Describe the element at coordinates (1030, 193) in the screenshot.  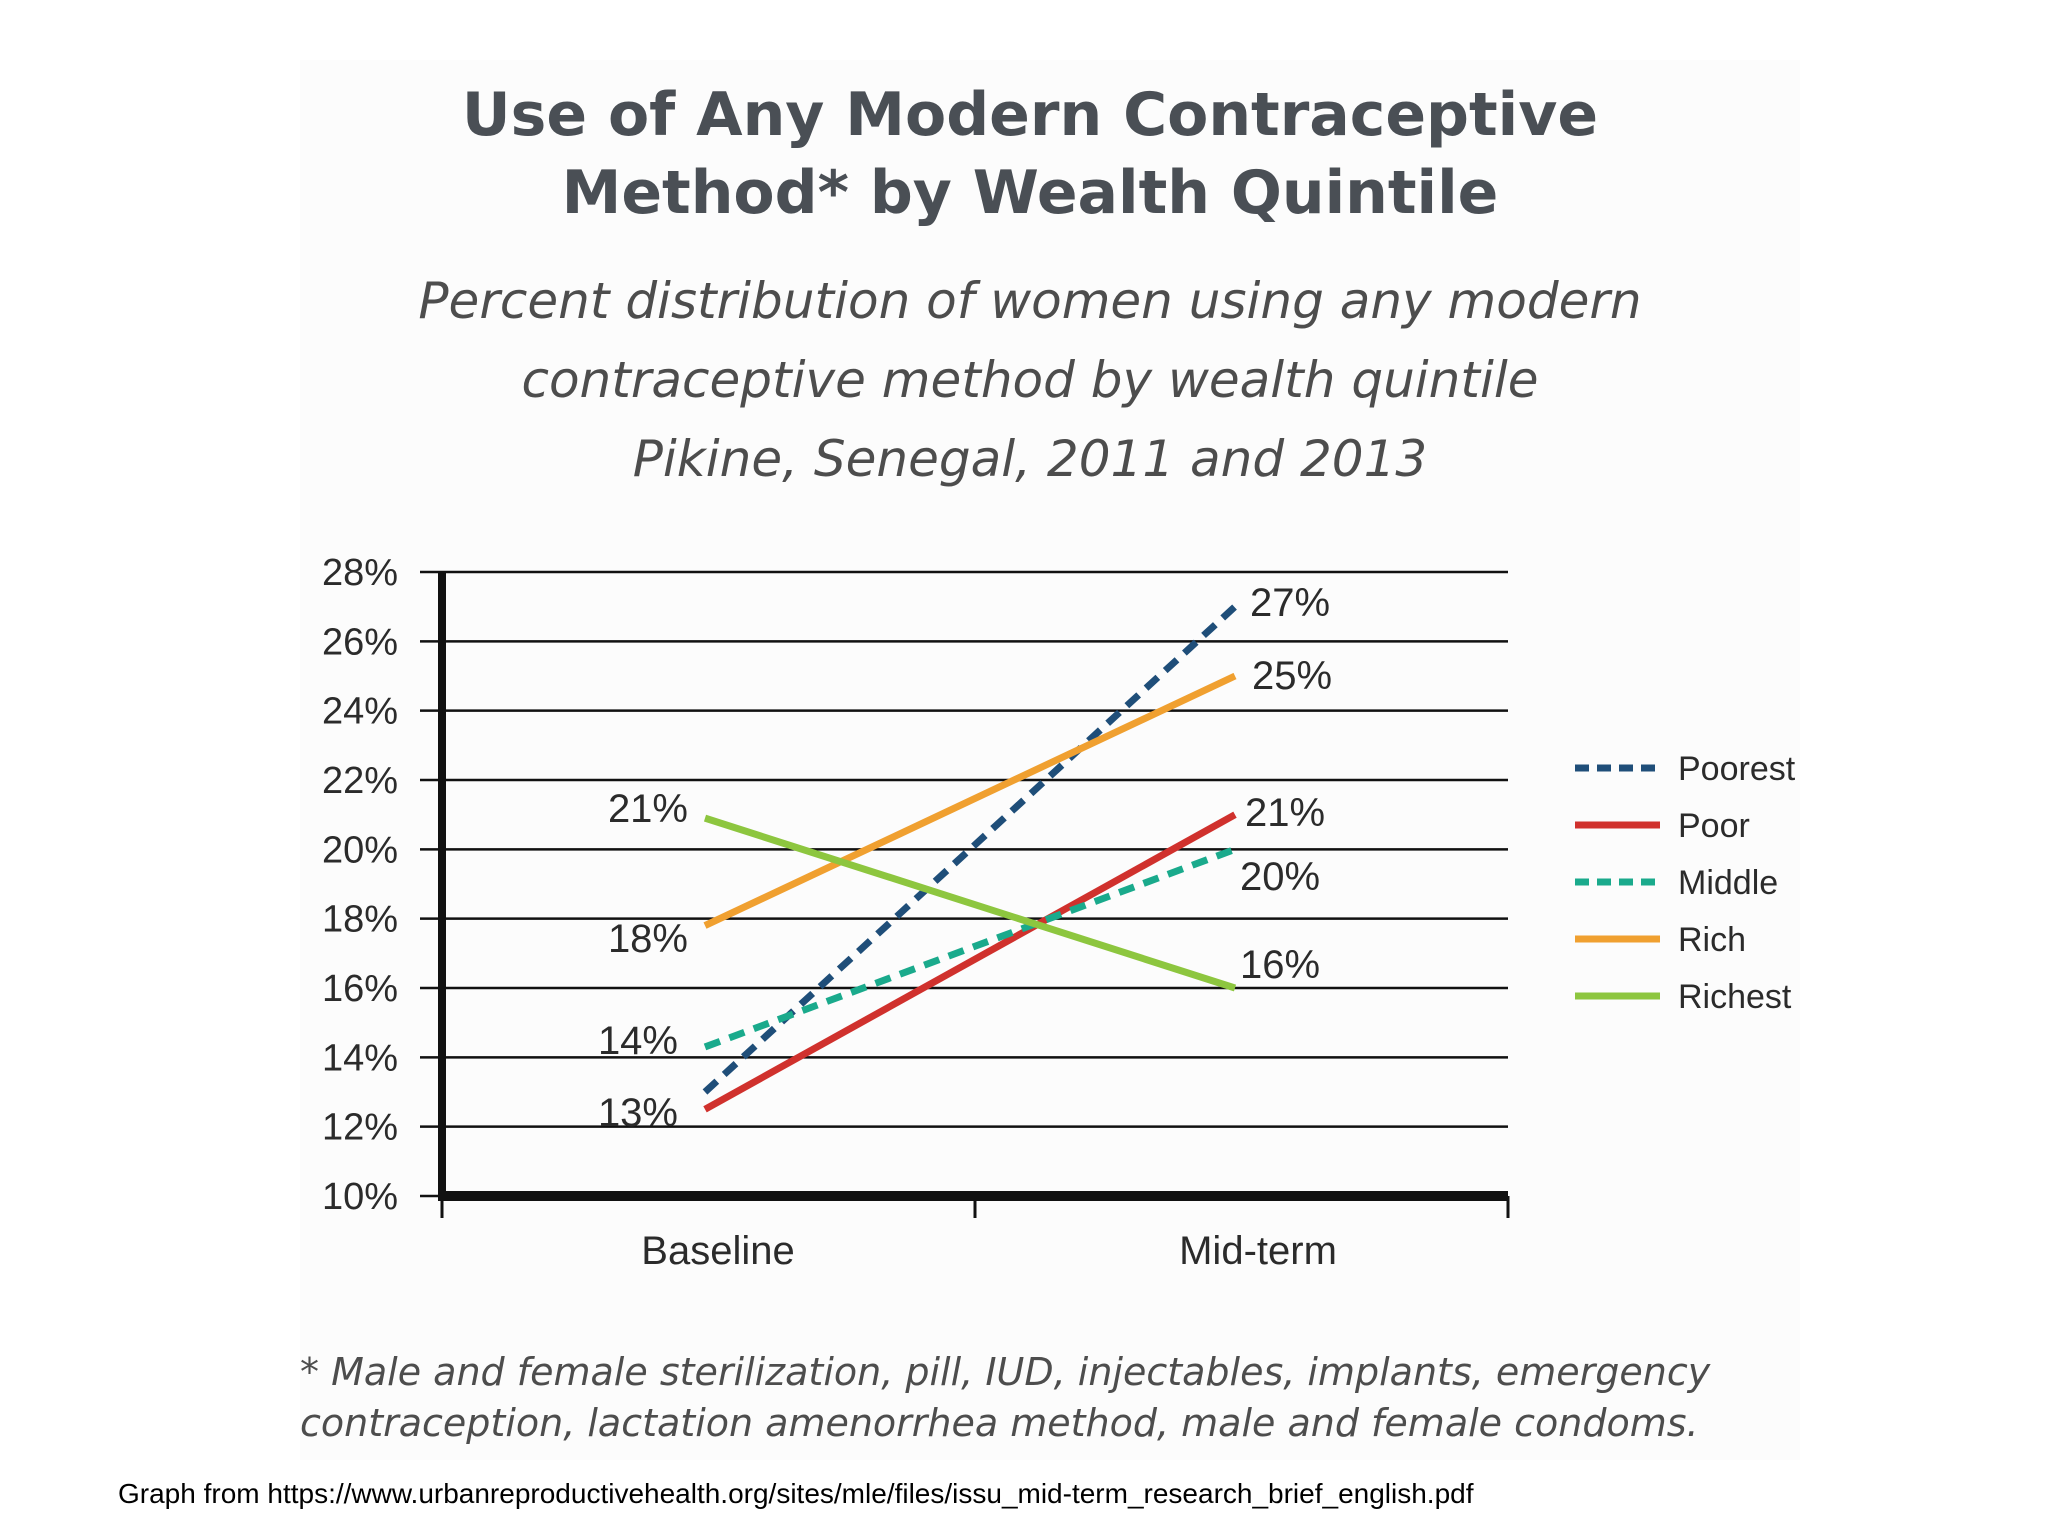
I see `chart-title-line-2: Method* by Wealth Quintile` at that location.